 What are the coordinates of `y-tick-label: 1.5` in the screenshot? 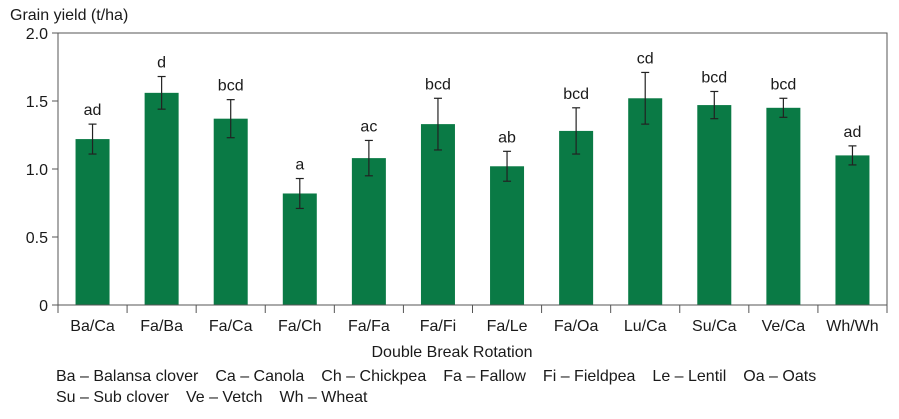 It's located at (37, 102).